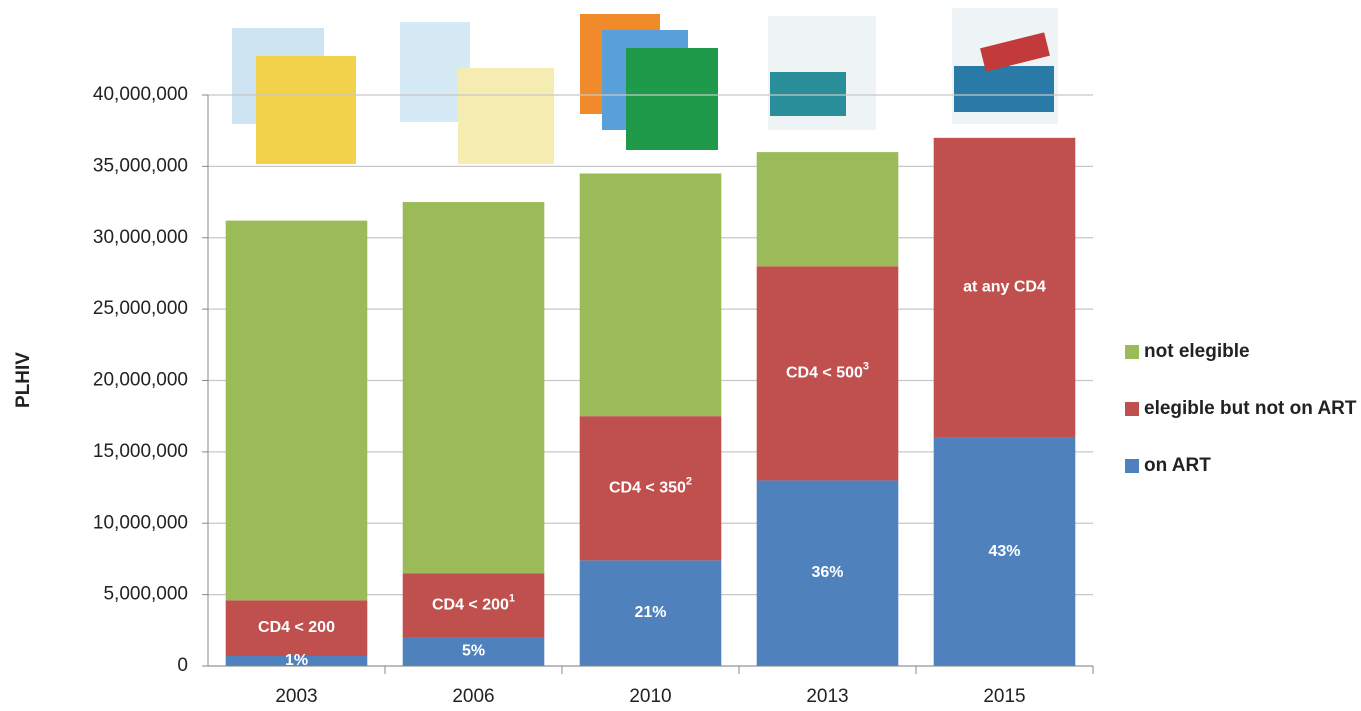 Image resolution: width=1361 pixels, height=711 pixels. Describe the element at coordinates (140, 237) in the screenshot. I see `y-tick-label: 30,000,000` at that location.